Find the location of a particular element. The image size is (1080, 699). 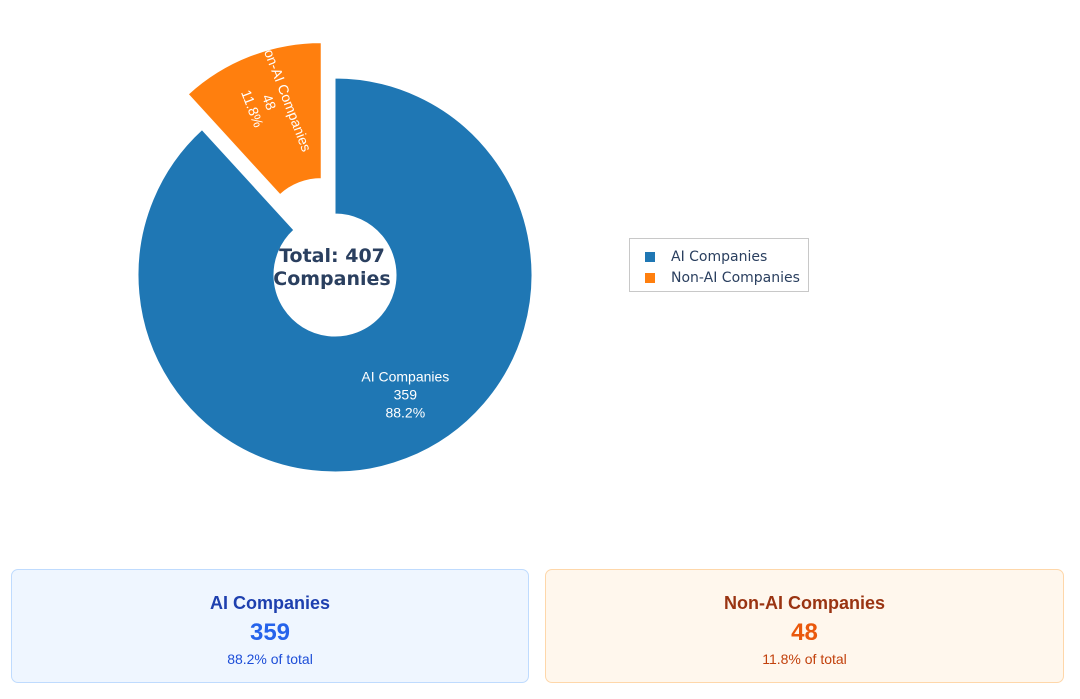

ai-companies-card: AI Companies 359 88.2% of total is located at coordinates (270, 626).